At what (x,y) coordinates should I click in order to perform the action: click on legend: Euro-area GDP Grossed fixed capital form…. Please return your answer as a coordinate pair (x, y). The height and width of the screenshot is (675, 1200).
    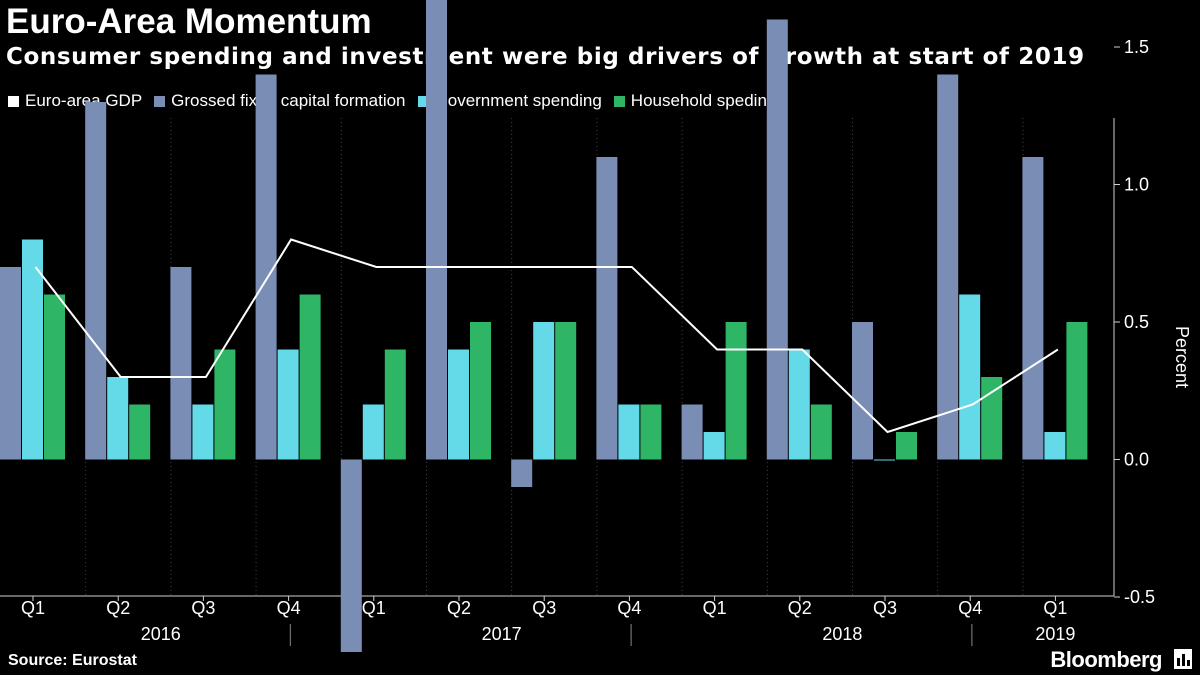
    Looking at the image, I should click on (398, 101).